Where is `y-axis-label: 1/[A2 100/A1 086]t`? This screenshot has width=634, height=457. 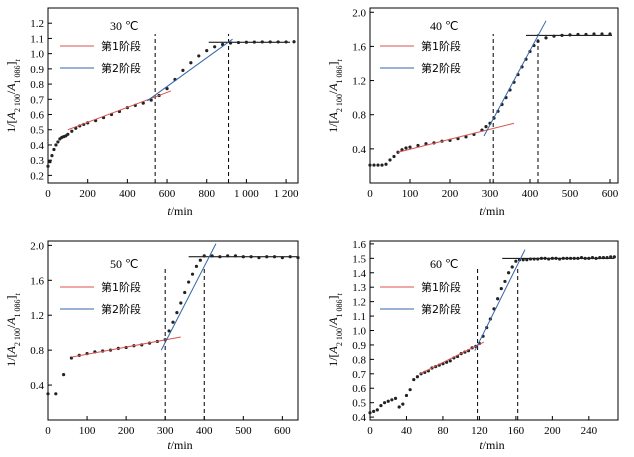 y-axis-label: 1/[A2 100/A1 086]t is located at coordinates (13, 95).